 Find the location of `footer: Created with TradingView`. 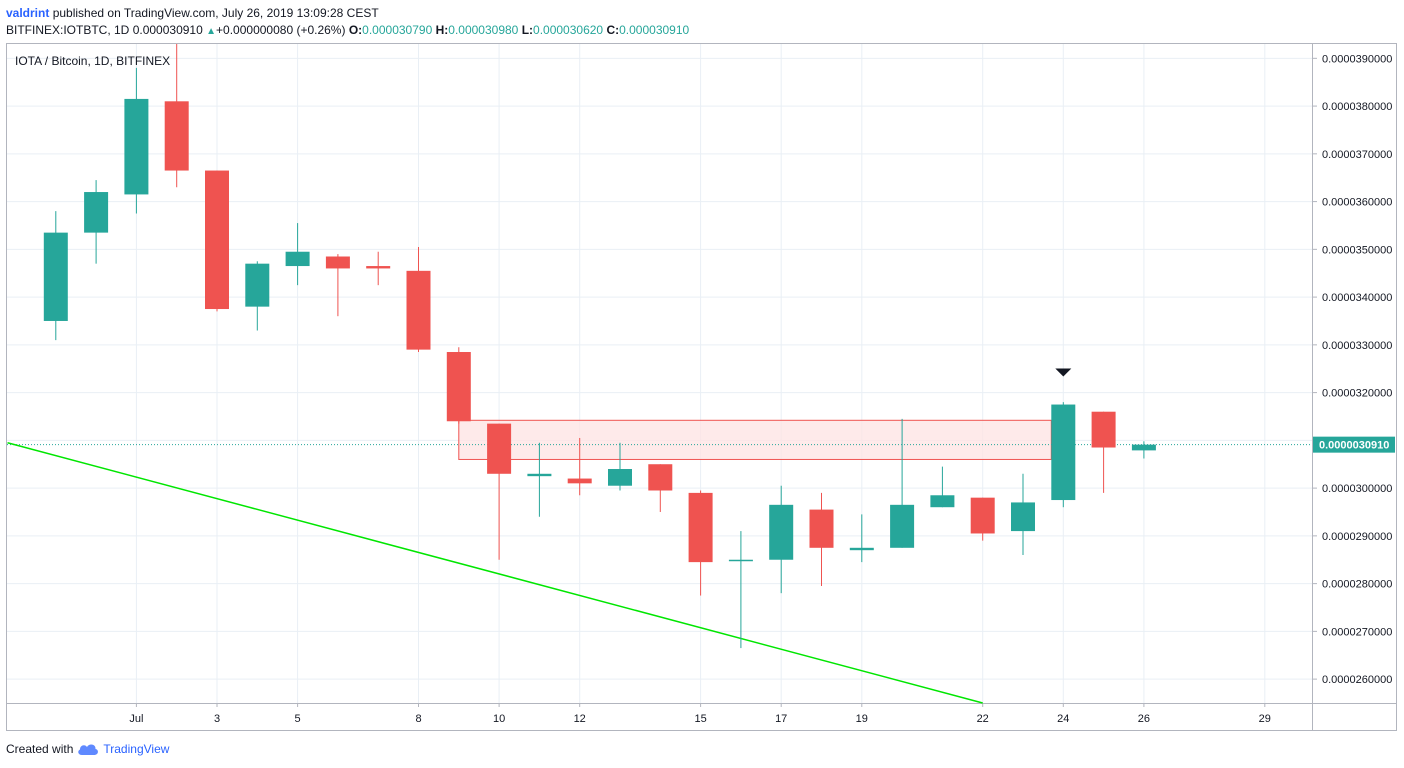

footer: Created with TradingView is located at coordinates (87, 749).